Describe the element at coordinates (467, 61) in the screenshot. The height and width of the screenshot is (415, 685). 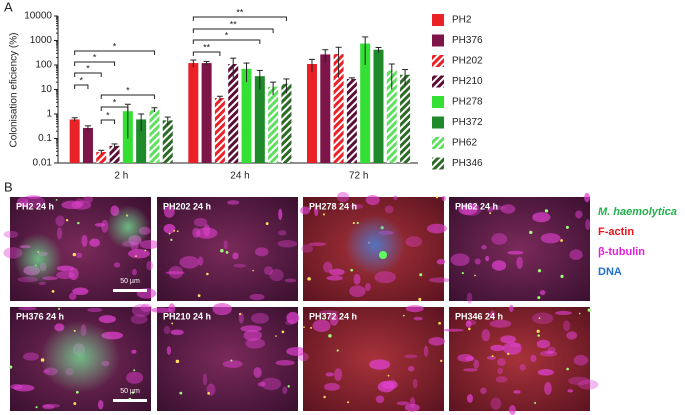
I see `legend-label: PH202` at that location.